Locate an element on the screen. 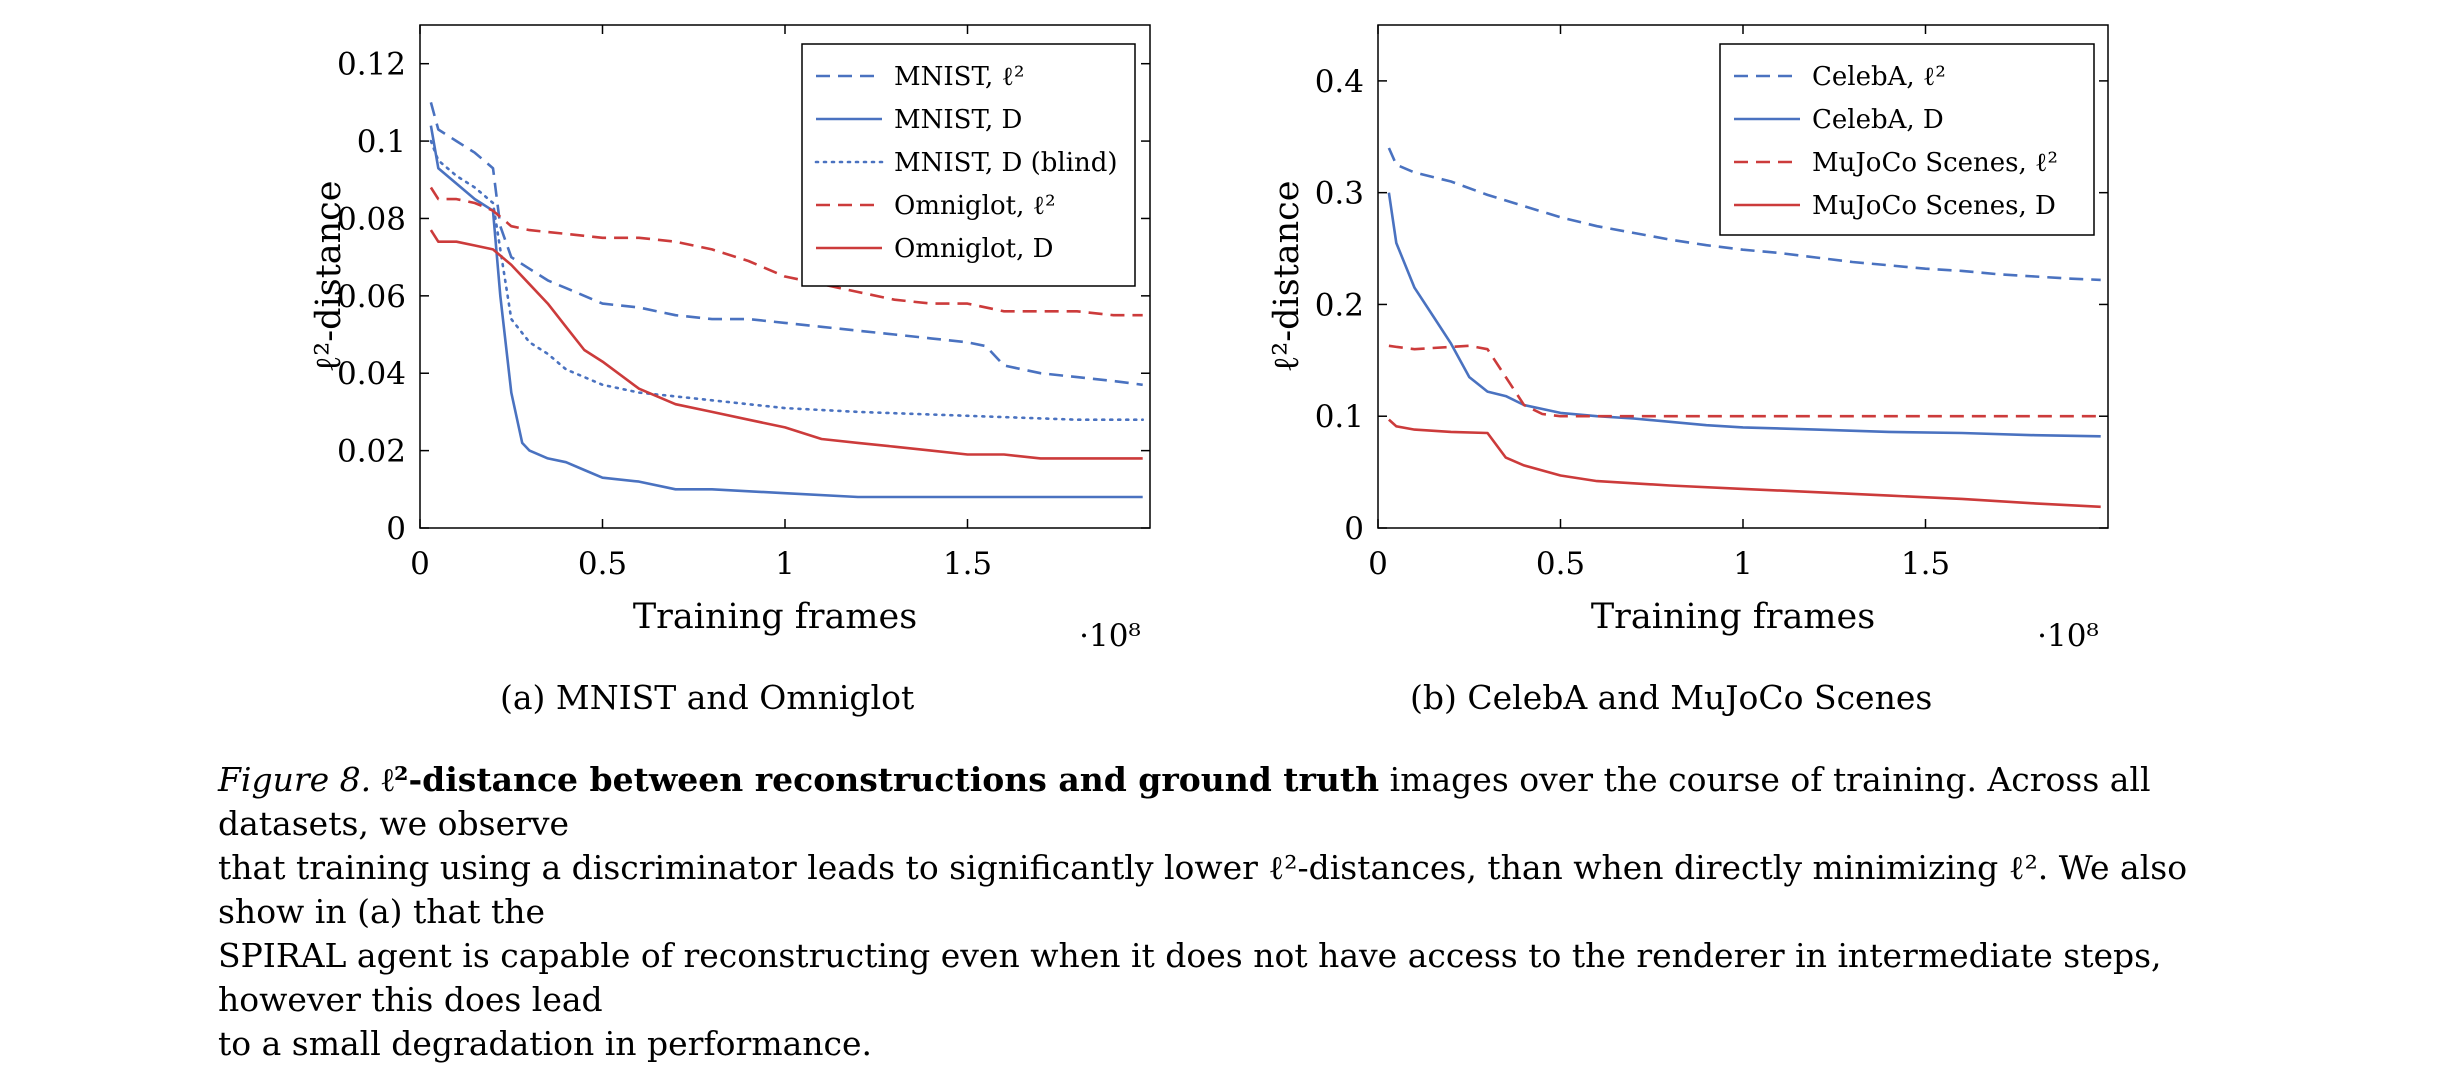  legend-label: MNIST, ℓ² is located at coordinates (959, 77).